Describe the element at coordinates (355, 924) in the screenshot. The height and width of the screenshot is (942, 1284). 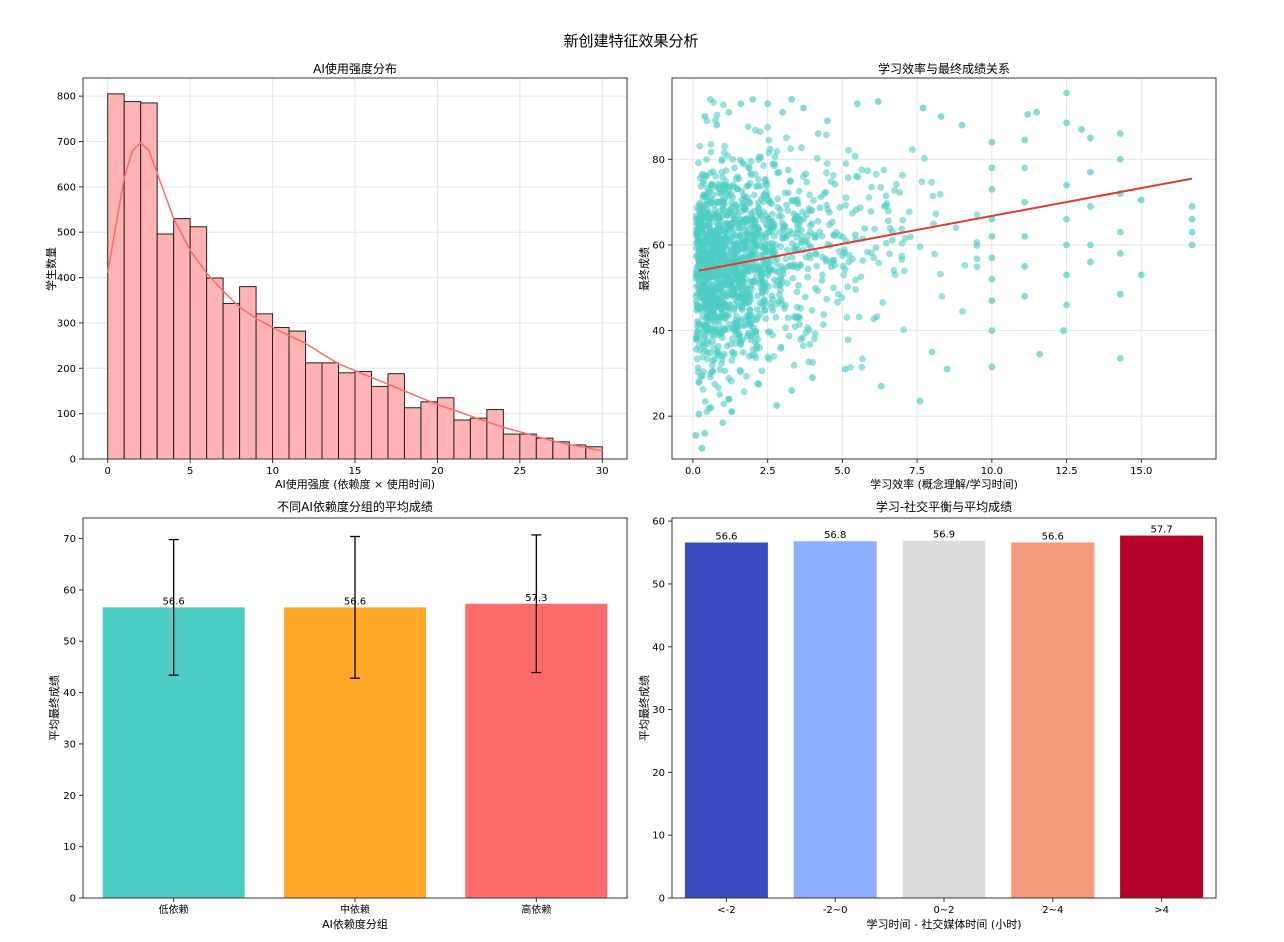
I see `dependency-xlabel: AI依赖度分组` at that location.